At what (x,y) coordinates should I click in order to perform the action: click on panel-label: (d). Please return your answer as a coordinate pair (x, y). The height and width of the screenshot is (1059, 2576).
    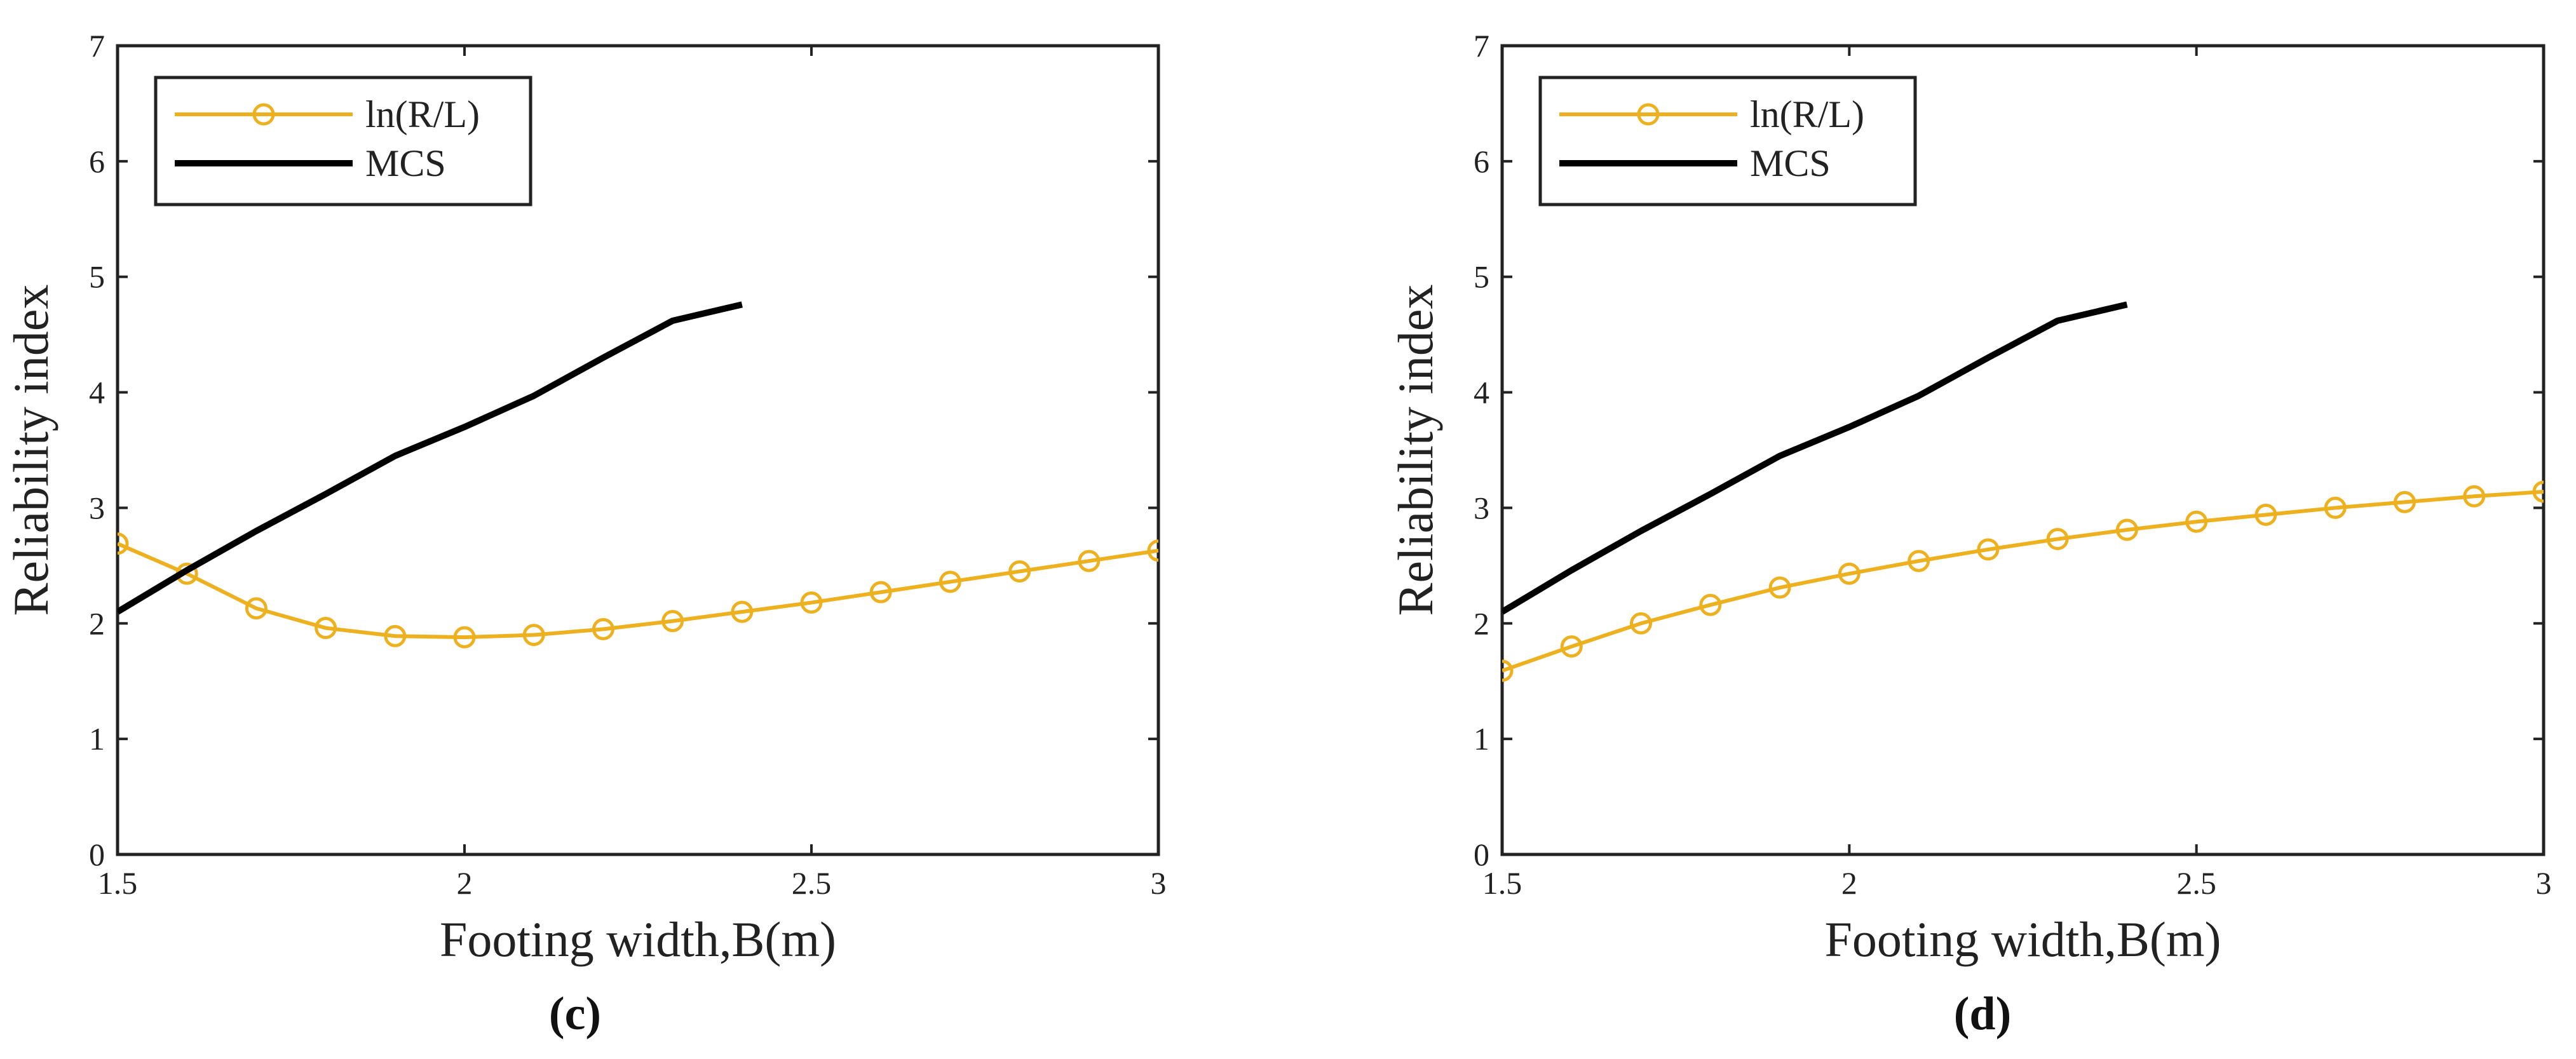
    Looking at the image, I should click on (1982, 1014).